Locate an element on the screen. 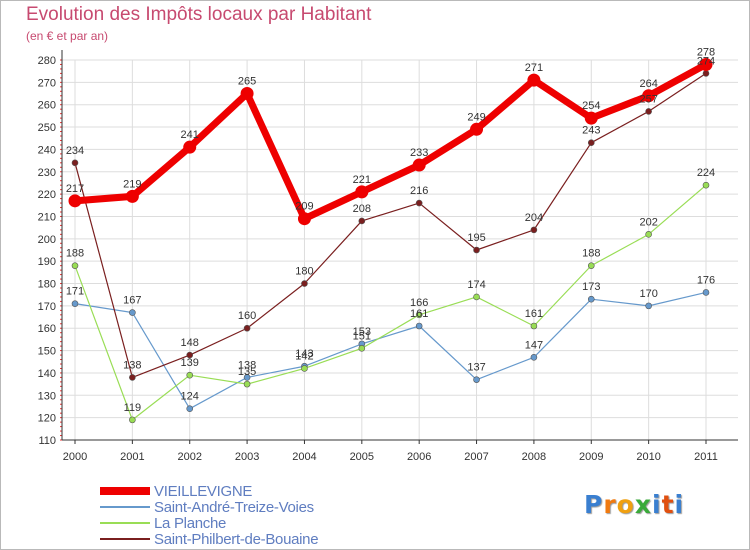  legend-item: La Planche is located at coordinates (163, 523).